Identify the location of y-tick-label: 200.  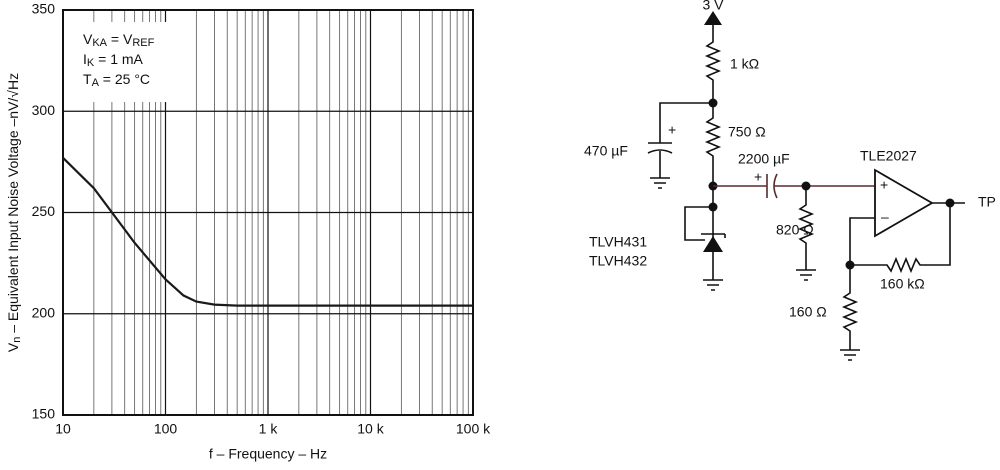
(44, 312).